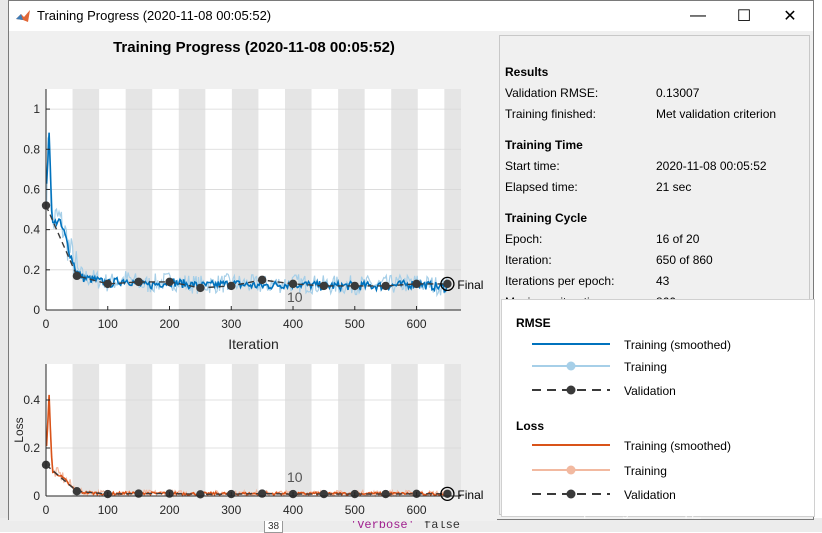  I want to click on loss-y-tick-label: 0.4, so click(31, 400).